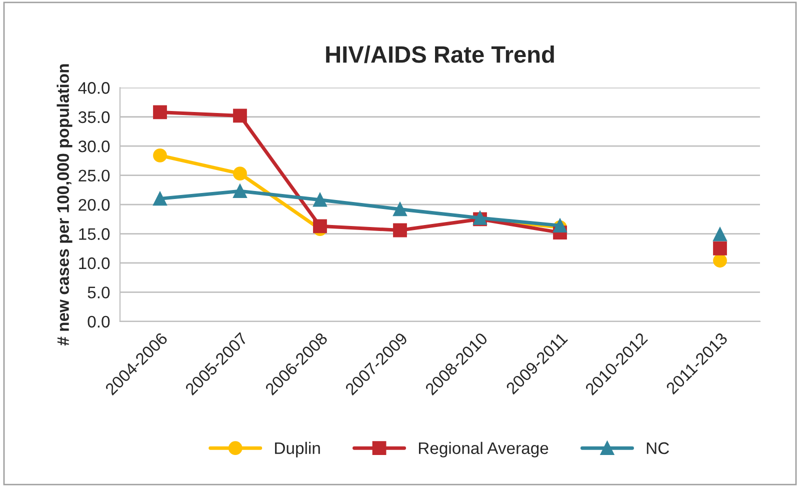 Image resolution: width=800 pixels, height=487 pixels. What do you see at coordinates (64, 205) in the screenshot?
I see `y-axis-title: # new cases per 100,000 population` at bounding box center [64, 205].